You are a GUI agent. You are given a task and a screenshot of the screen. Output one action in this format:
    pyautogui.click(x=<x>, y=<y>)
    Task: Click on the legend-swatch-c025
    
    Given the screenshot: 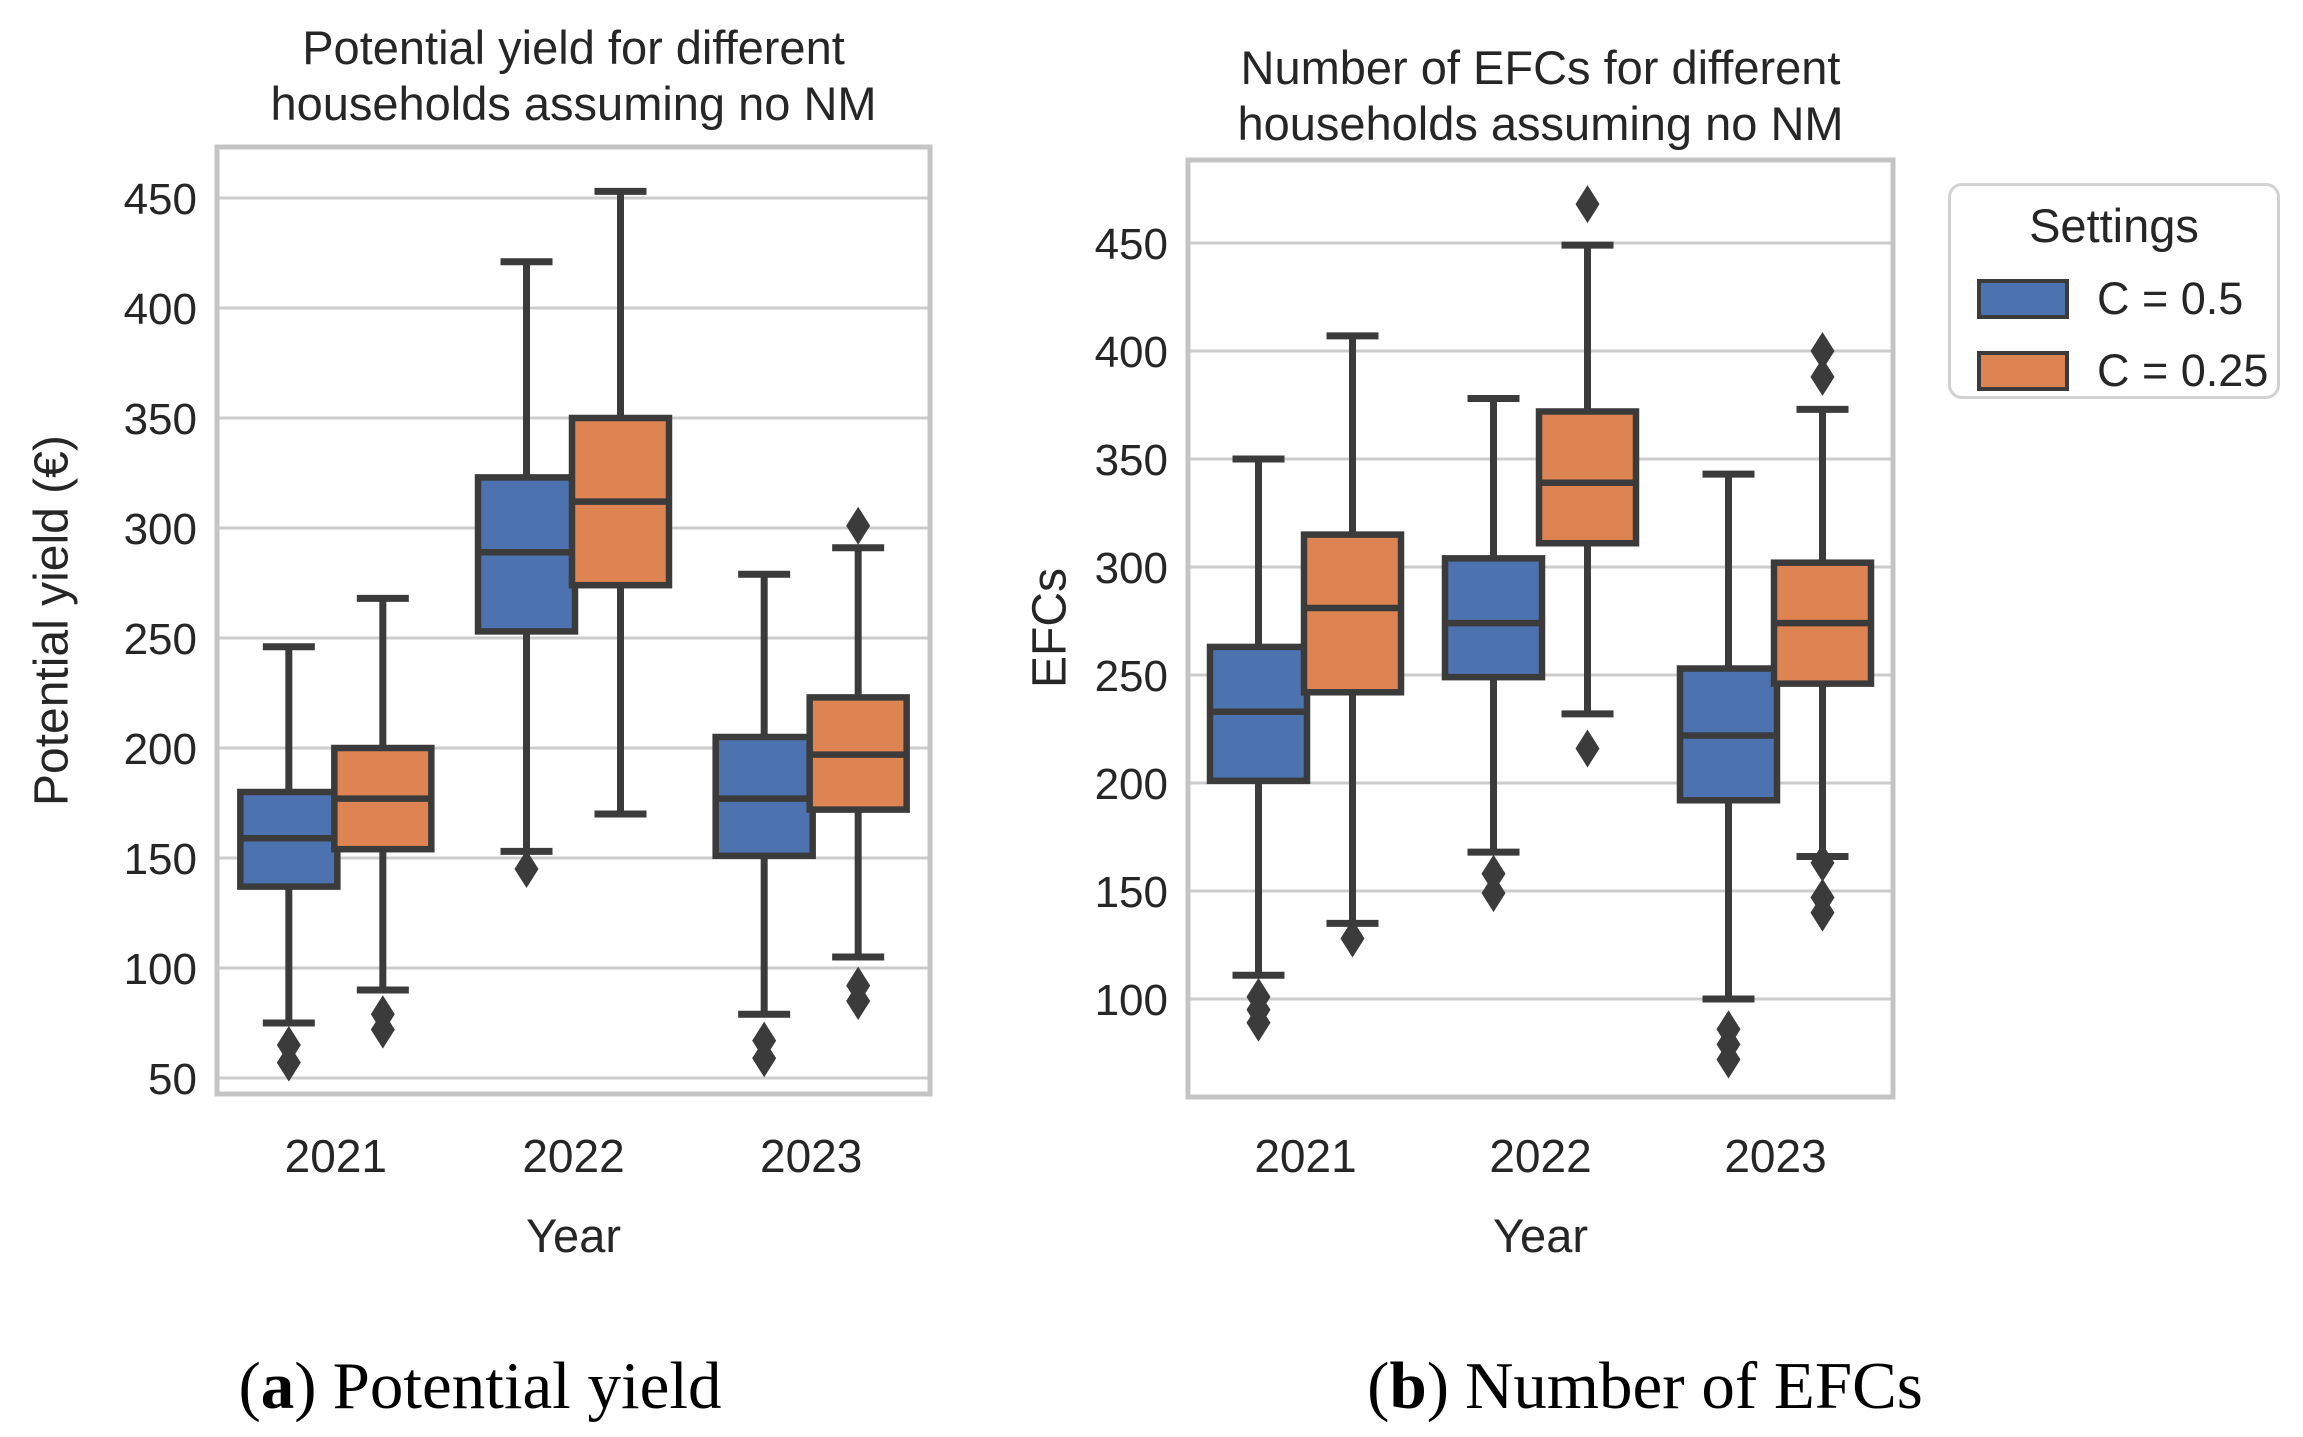 What is the action you would take?
    pyautogui.click(x=2023, y=371)
    